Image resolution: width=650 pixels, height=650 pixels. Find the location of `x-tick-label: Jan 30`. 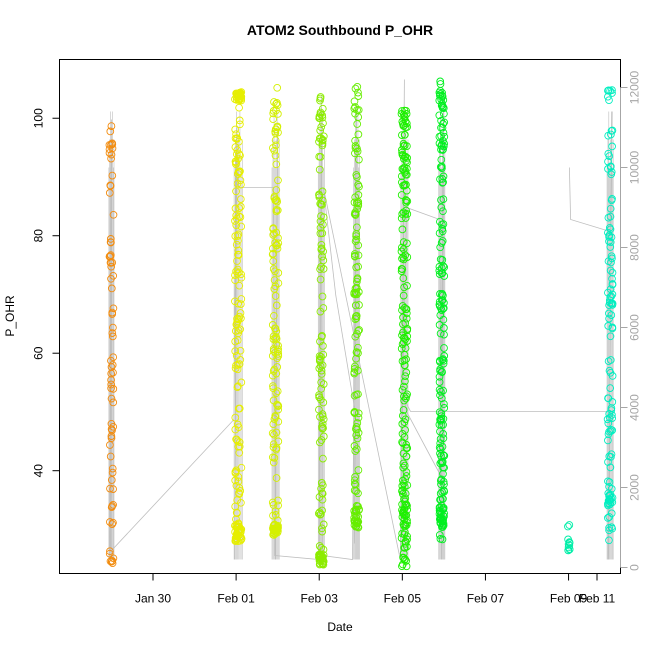

x-tick-label: Jan 30 is located at coordinates (153, 599).